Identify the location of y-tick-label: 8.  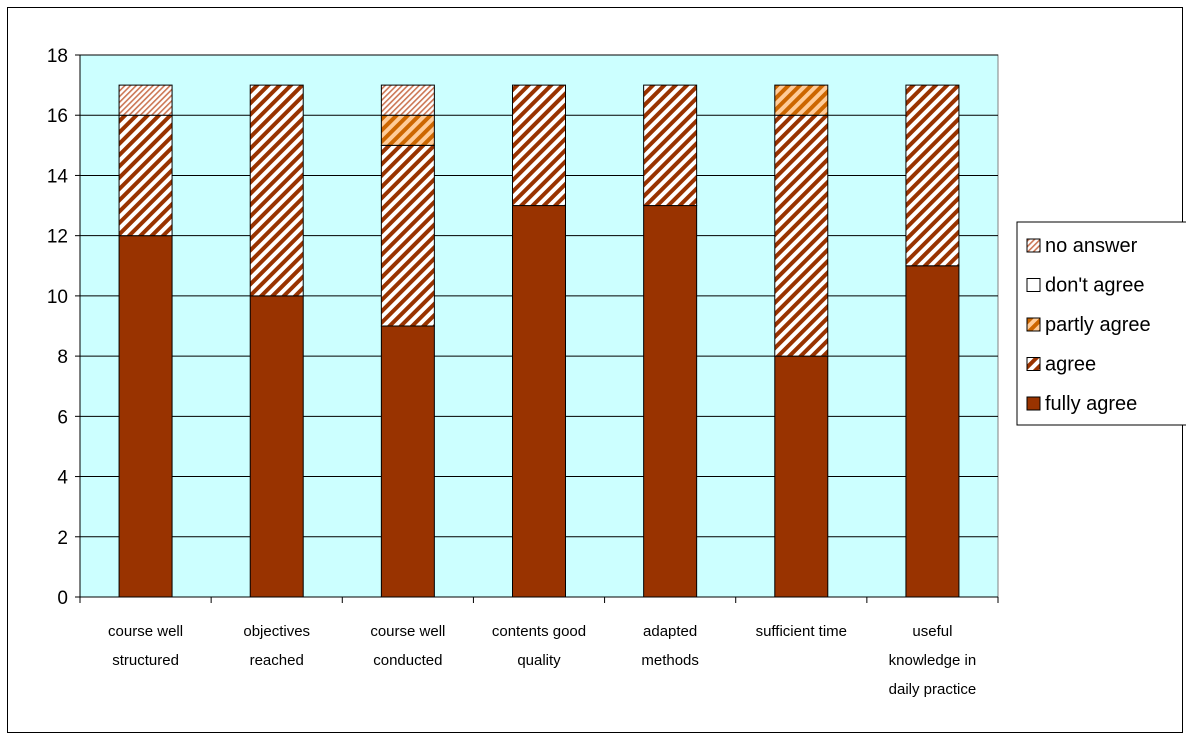
(62, 357).